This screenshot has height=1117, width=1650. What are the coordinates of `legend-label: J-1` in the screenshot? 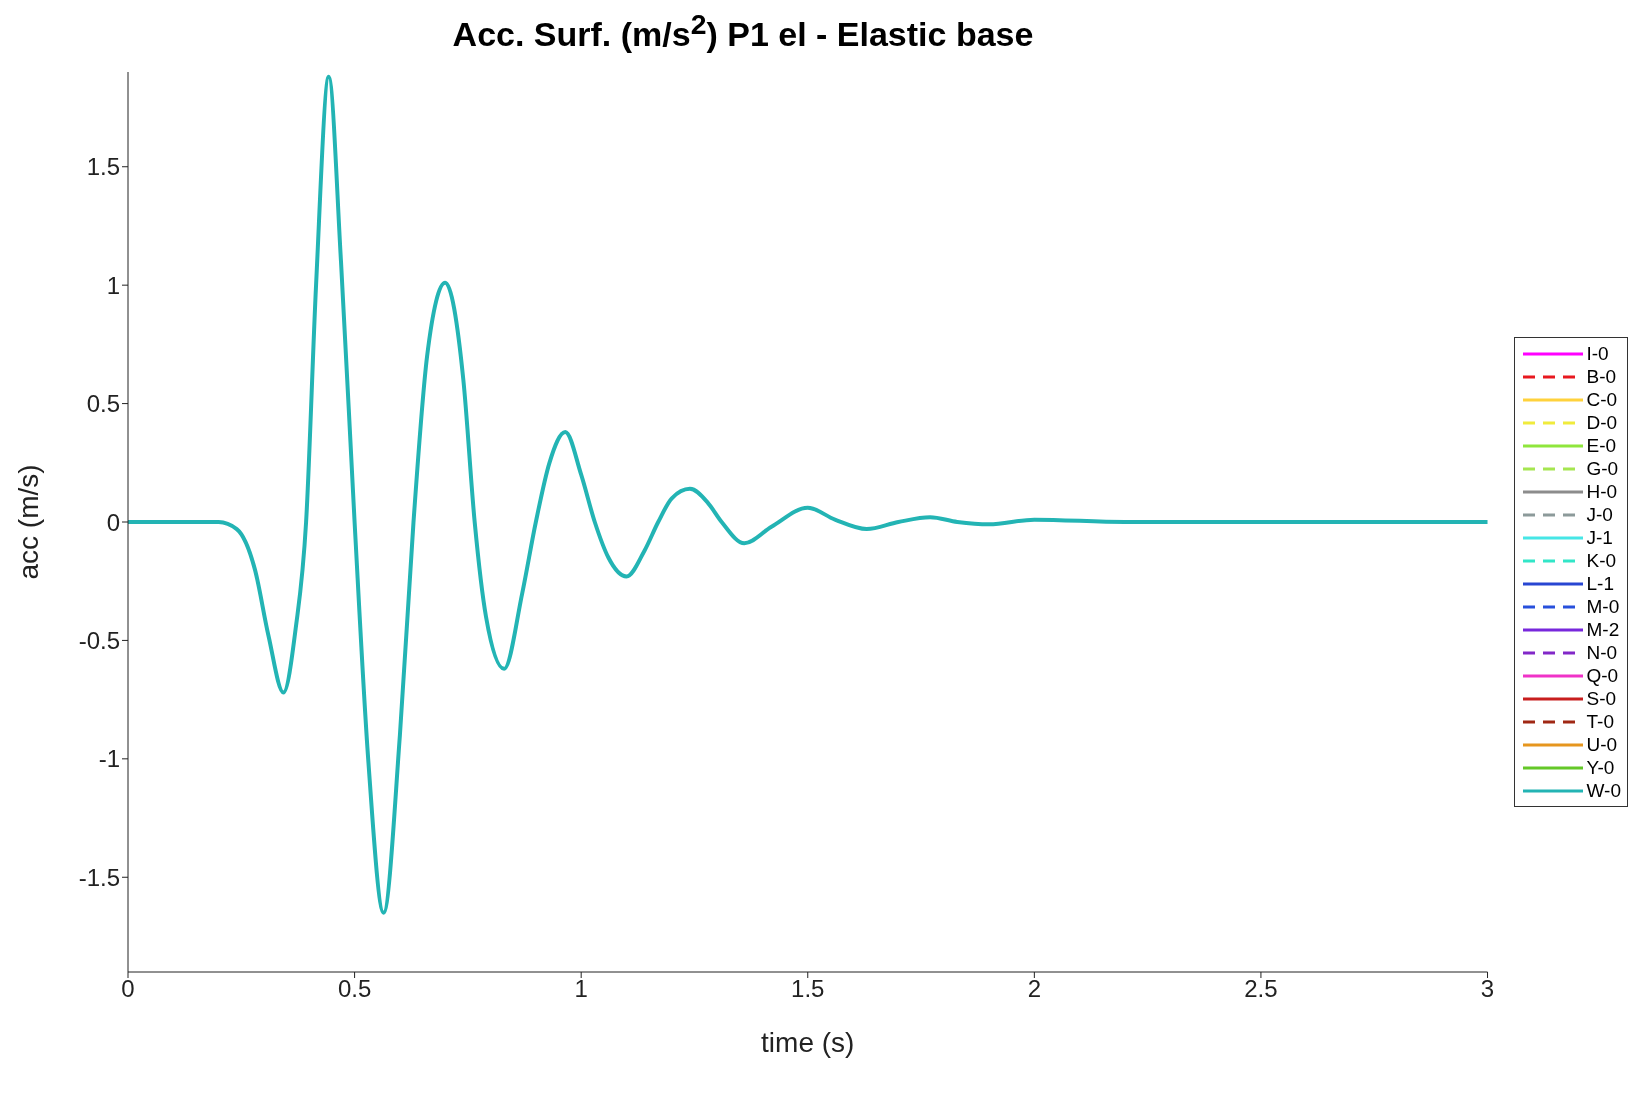 It's located at (1599, 537).